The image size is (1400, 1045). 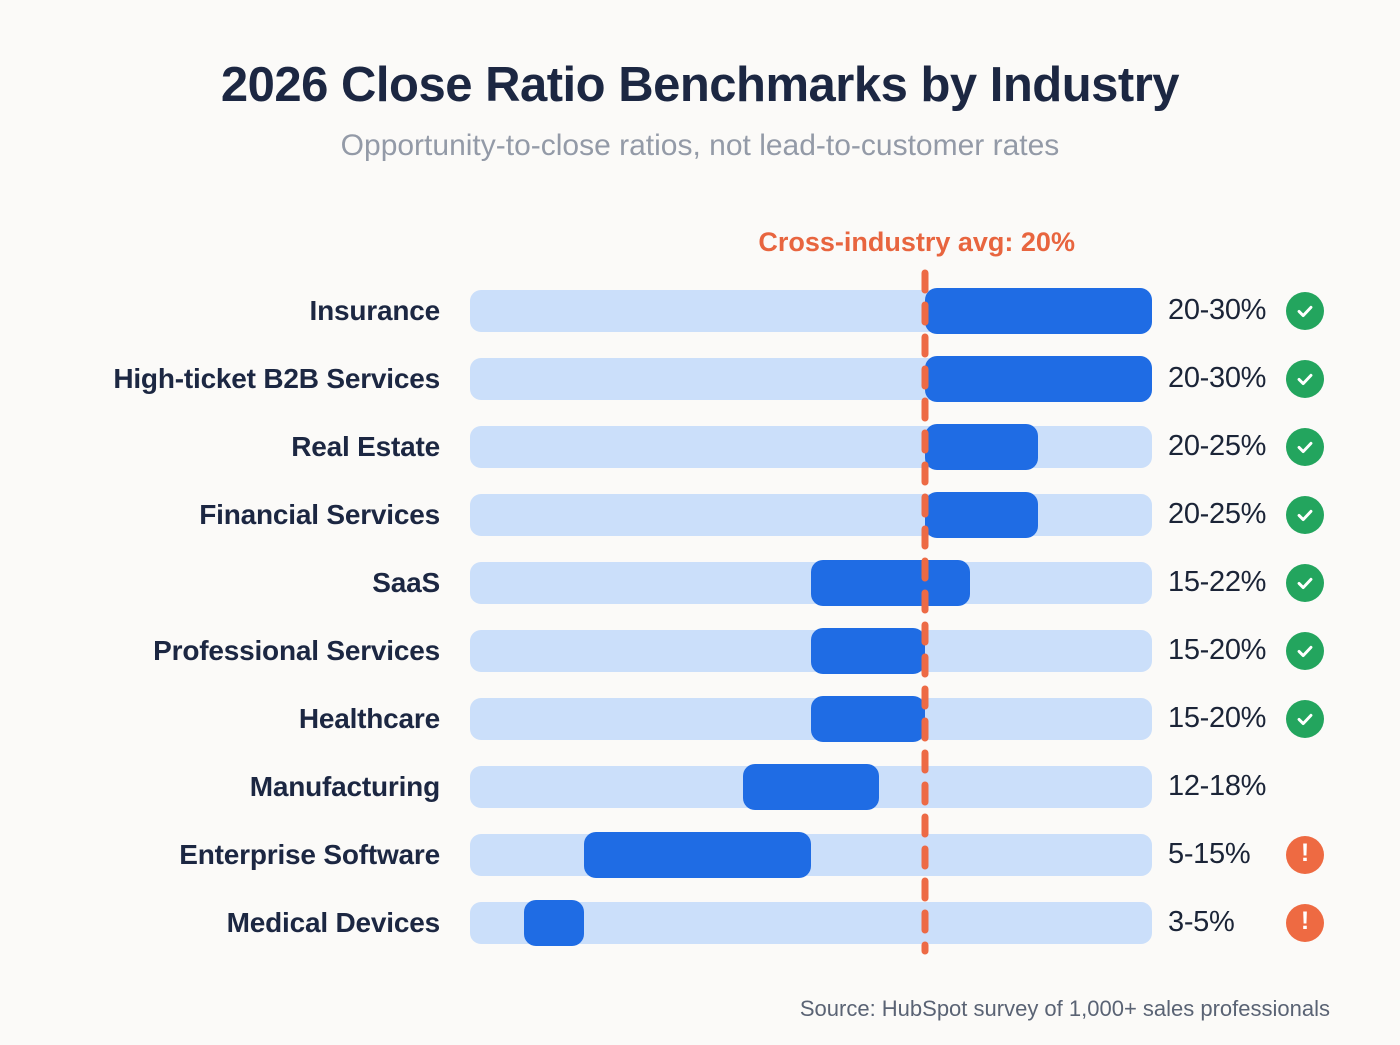 I want to click on chart-row: Manufacturing 12-18%, so click(x=700, y=787).